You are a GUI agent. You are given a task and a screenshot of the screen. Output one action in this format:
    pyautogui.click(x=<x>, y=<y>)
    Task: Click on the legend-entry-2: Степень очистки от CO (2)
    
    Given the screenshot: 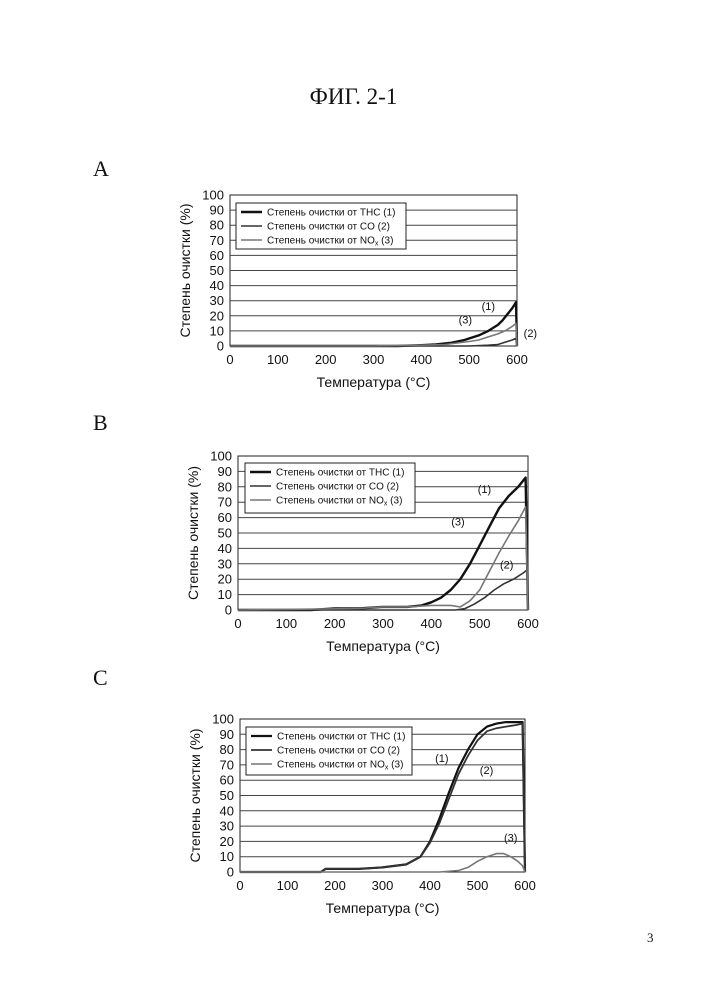 What is the action you would take?
    pyautogui.click(x=338, y=751)
    